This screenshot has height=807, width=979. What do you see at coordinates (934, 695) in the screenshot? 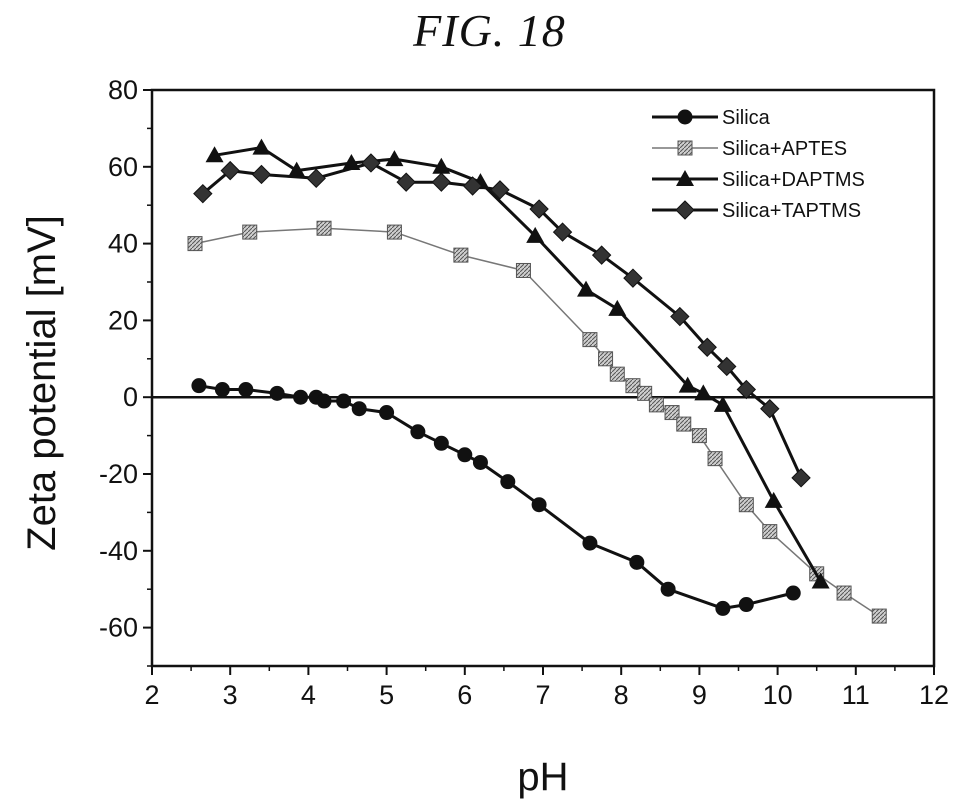
I see `x-tick-label: 12` at bounding box center [934, 695].